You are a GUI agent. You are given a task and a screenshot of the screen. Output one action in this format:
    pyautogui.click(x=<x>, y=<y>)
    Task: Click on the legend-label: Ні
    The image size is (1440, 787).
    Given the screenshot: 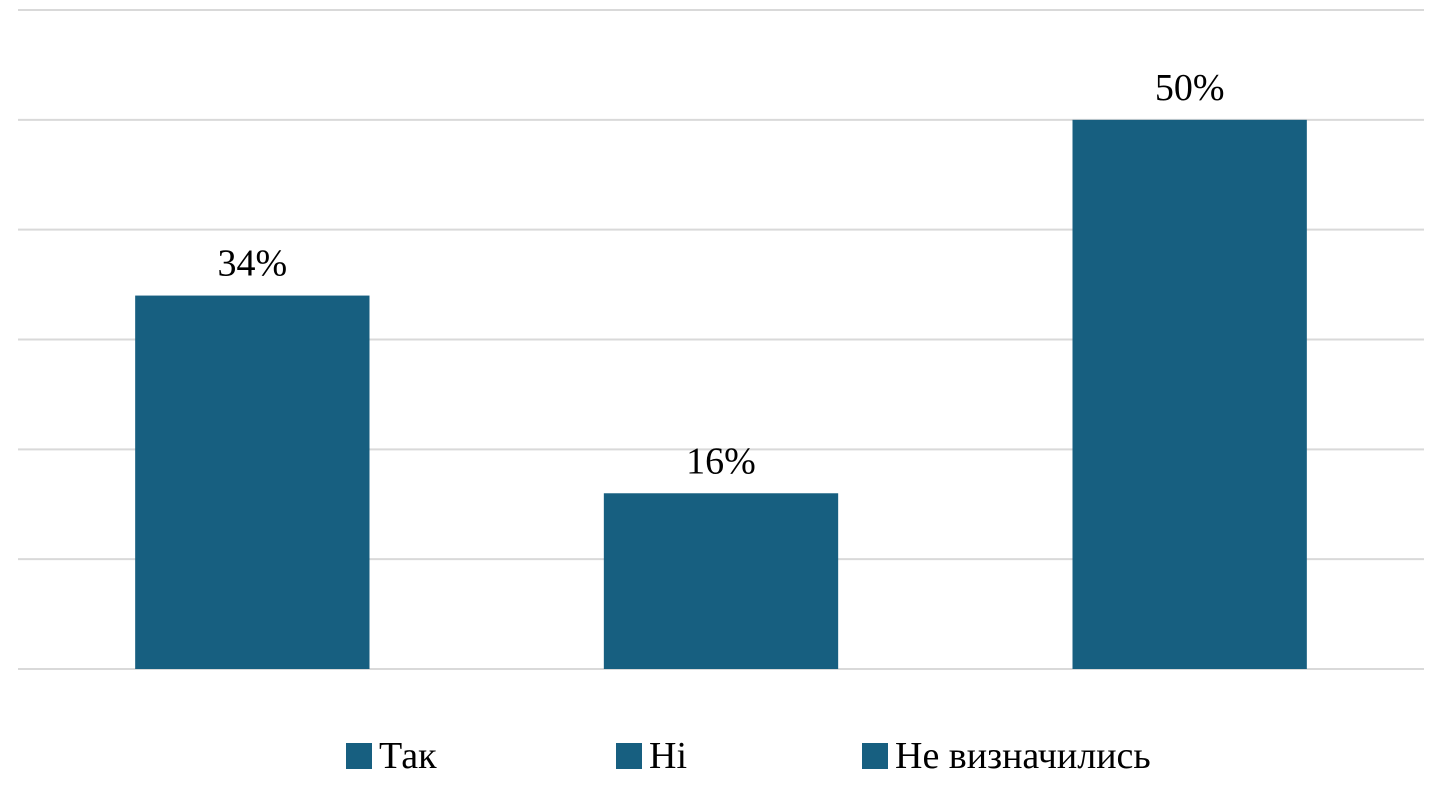 What is the action you would take?
    pyautogui.click(x=668, y=756)
    